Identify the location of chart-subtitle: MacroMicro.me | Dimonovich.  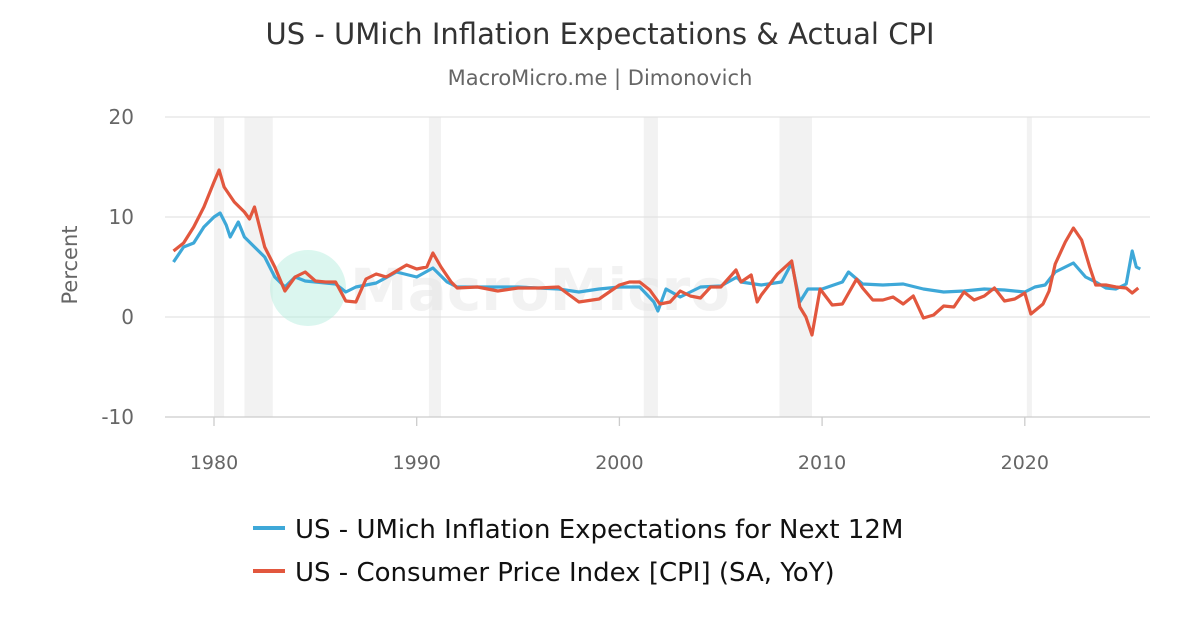
(600, 78).